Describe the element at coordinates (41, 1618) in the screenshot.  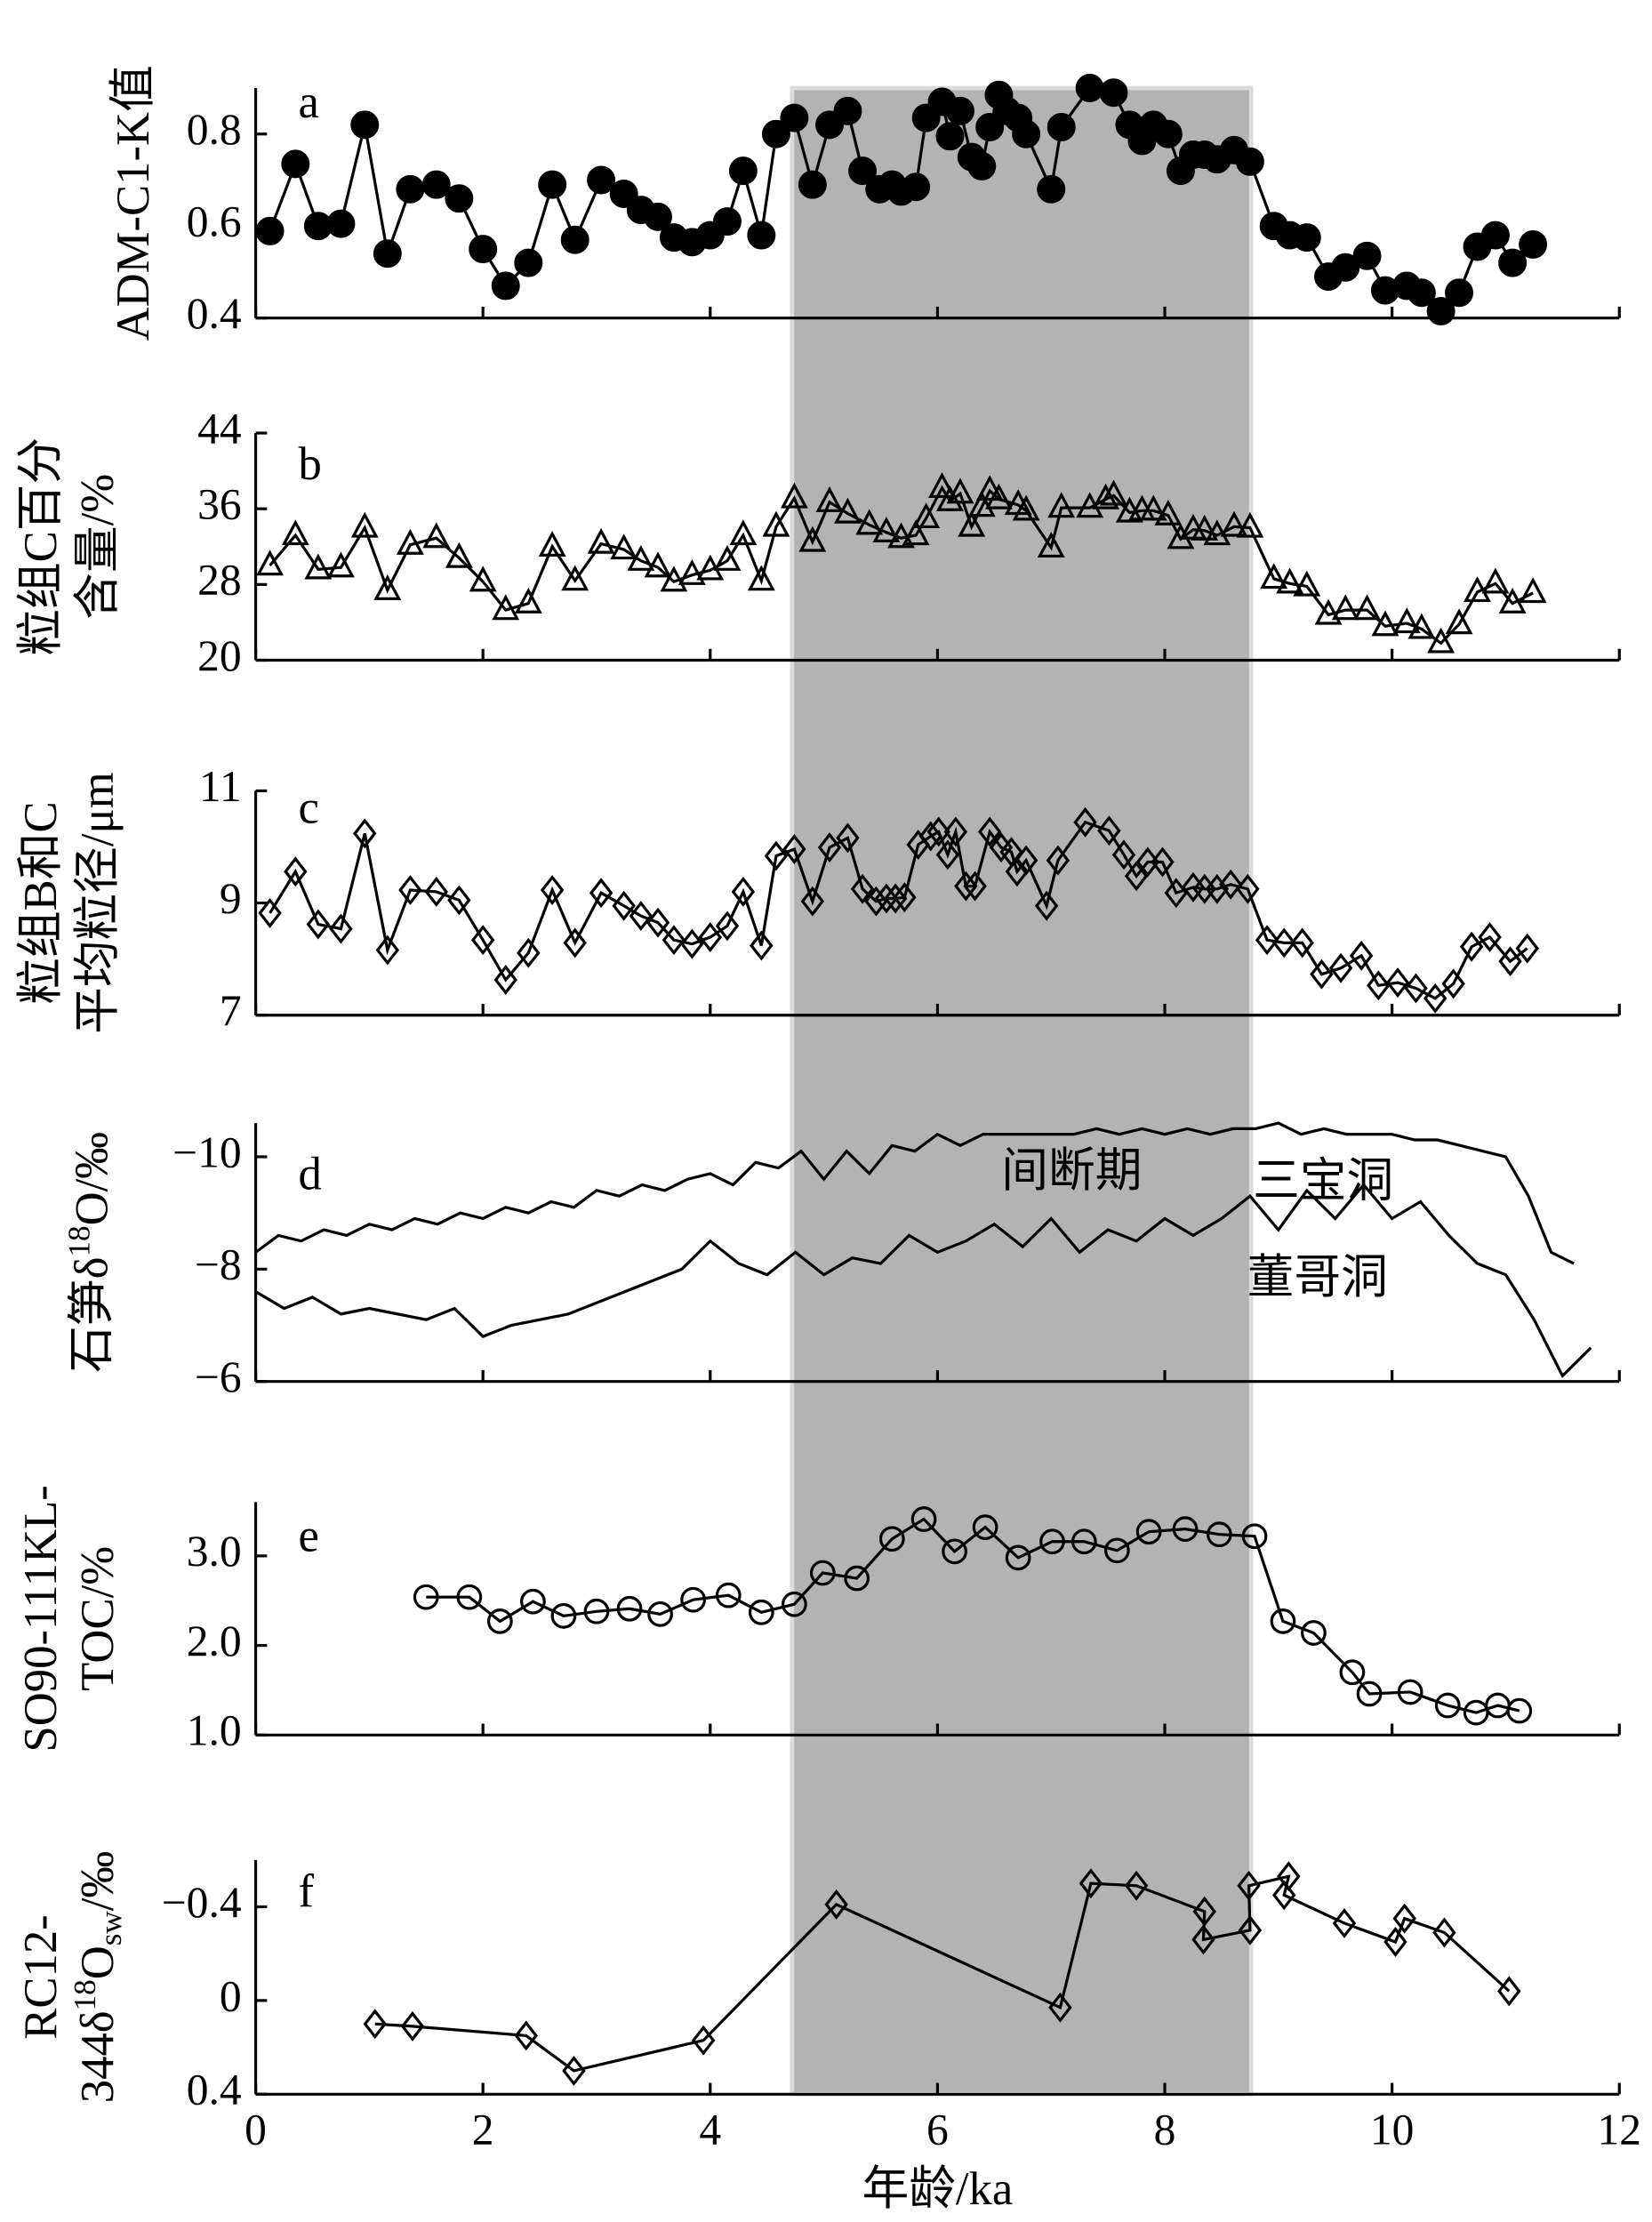
I see `y-axis-label: SO90-111KL-` at that location.